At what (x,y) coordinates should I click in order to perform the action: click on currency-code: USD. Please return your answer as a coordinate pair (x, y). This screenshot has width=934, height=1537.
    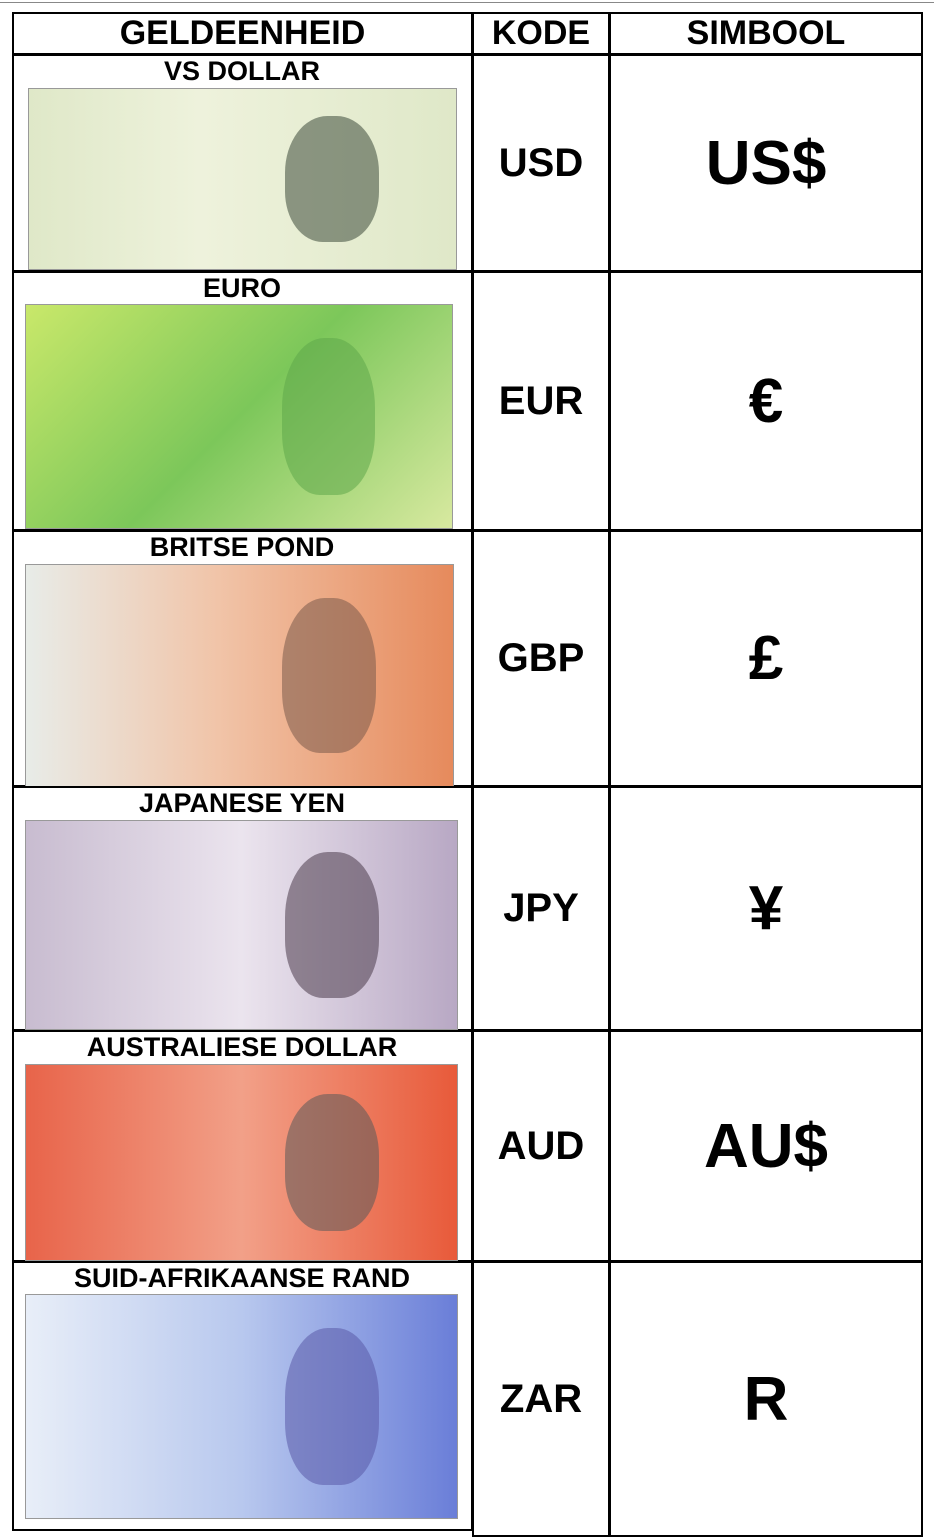
    Looking at the image, I should click on (541, 163).